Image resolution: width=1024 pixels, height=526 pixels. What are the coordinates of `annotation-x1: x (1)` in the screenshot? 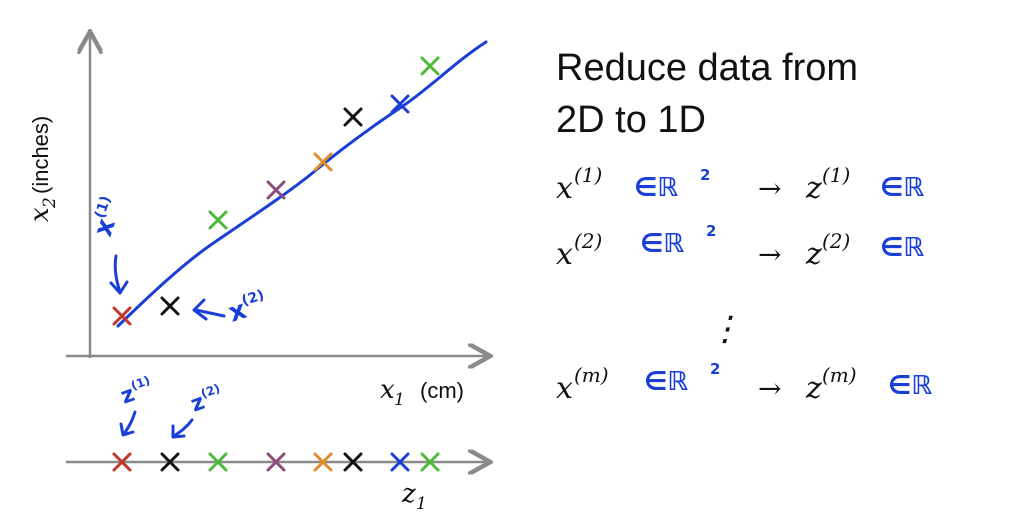 It's located at (108, 244).